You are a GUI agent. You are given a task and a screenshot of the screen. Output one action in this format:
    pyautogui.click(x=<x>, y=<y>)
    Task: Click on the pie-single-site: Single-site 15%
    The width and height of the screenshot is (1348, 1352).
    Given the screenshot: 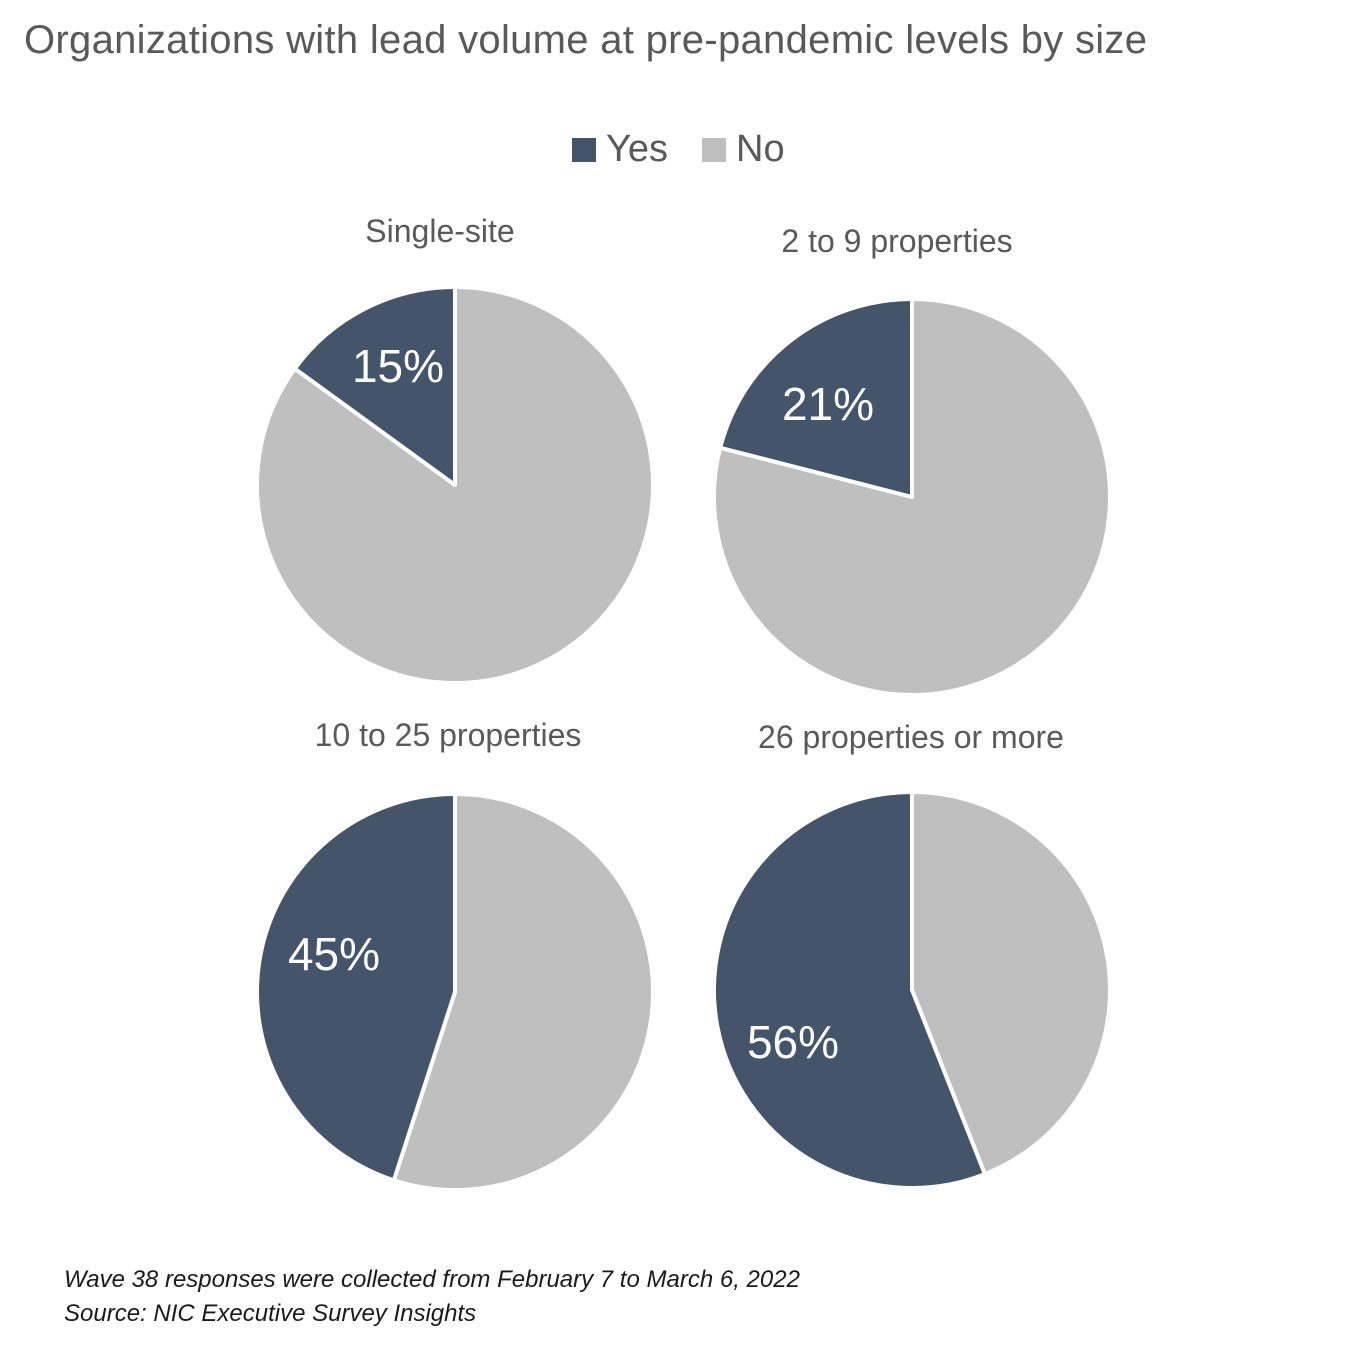 What is the action you would take?
    pyautogui.click(x=455, y=449)
    